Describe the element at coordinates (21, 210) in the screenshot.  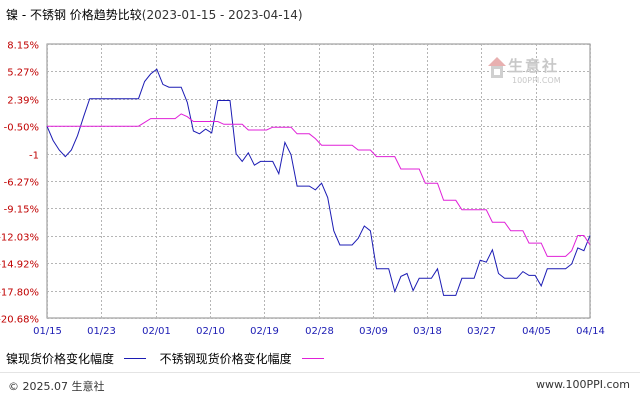
I see `y-tick-label: -9.15%` at that location.